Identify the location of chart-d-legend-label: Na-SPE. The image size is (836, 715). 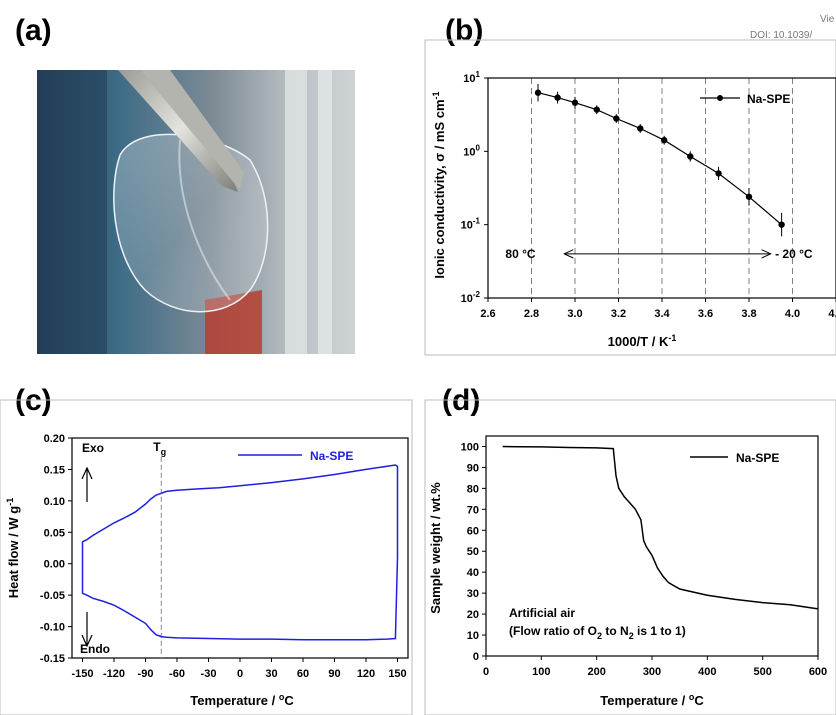
(757, 458).